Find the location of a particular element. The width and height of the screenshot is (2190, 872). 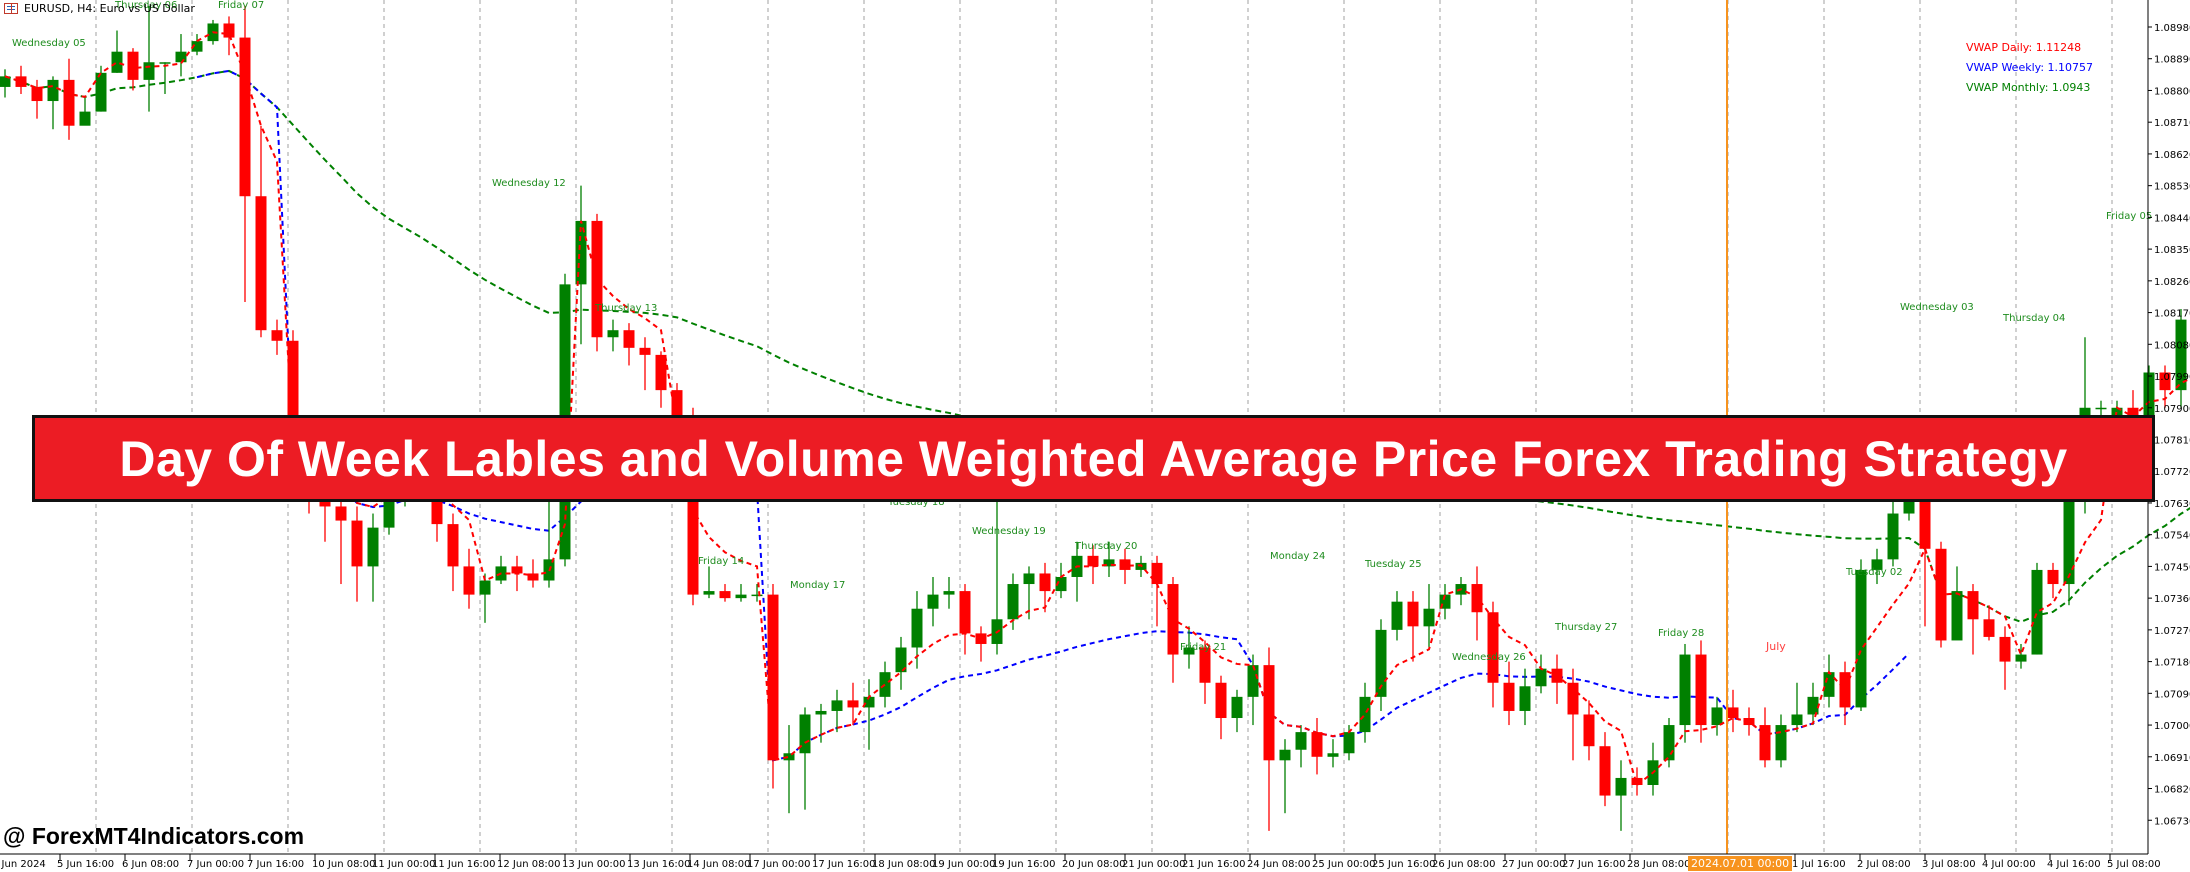

price-tick-label: 1.07000 is located at coordinates (2172, 726).